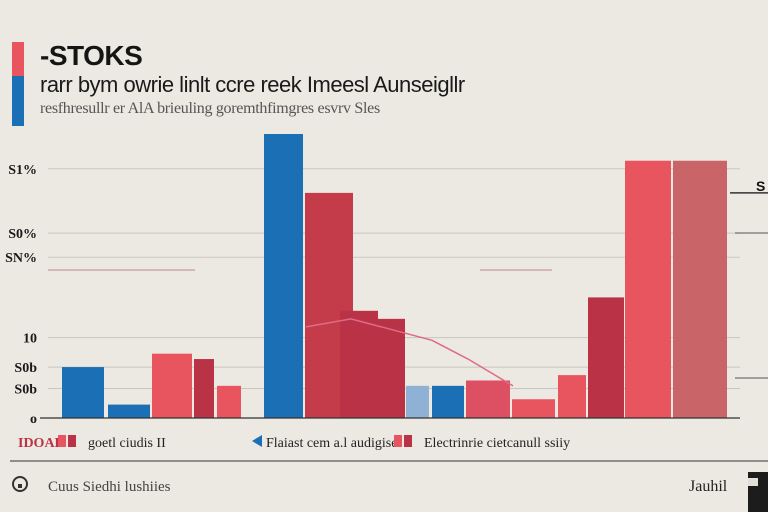 Image resolution: width=768 pixels, height=512 pixels. Describe the element at coordinates (204, 388) in the screenshot. I see `bar-g1-d` at that location.